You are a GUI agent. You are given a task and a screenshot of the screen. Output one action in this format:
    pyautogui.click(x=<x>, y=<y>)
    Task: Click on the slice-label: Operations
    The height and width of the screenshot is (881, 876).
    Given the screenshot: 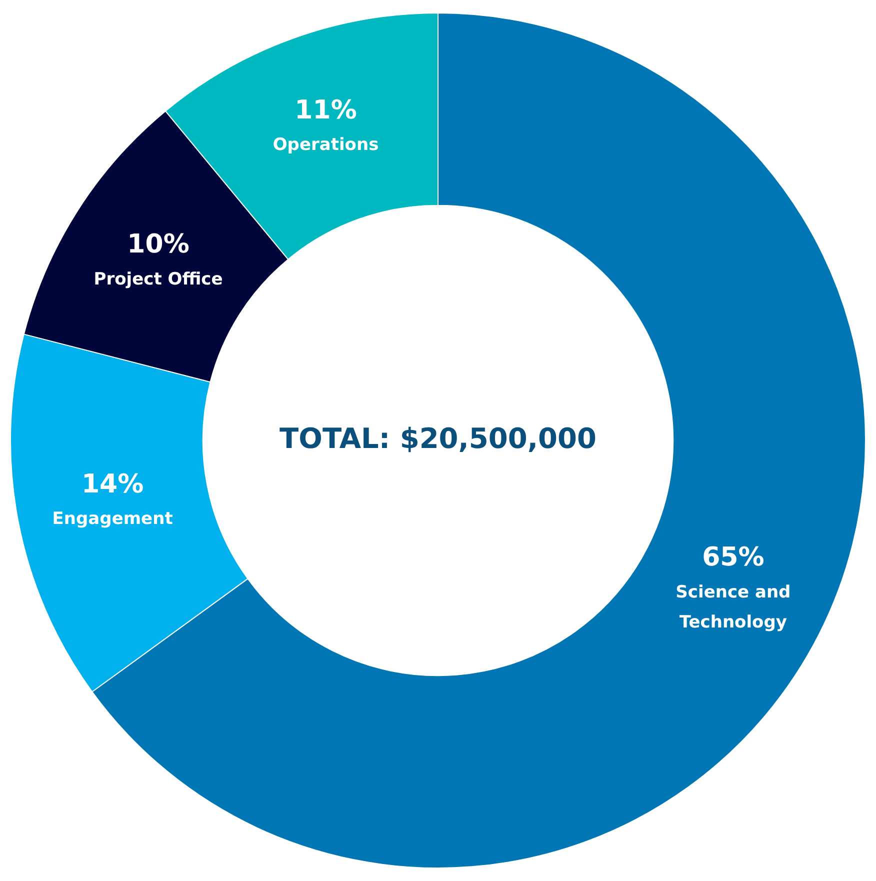 What is the action you would take?
    pyautogui.click(x=325, y=145)
    